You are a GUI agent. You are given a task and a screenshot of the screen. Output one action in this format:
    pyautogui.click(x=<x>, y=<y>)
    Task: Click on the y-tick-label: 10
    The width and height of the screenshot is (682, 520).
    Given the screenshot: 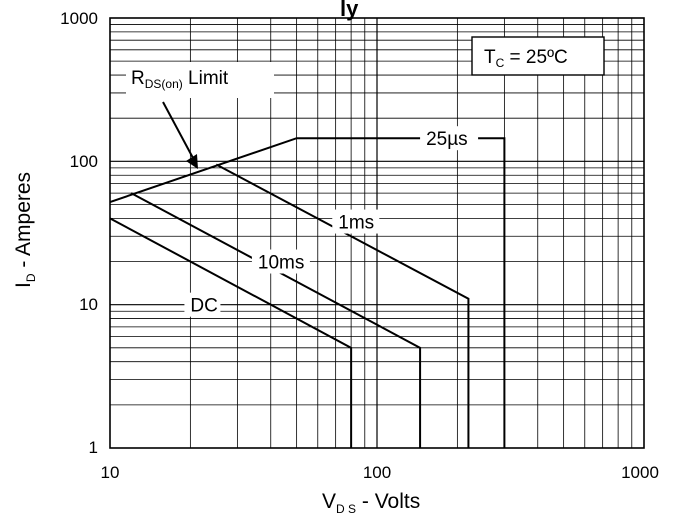 What is the action you would take?
    pyautogui.click(x=88, y=304)
    